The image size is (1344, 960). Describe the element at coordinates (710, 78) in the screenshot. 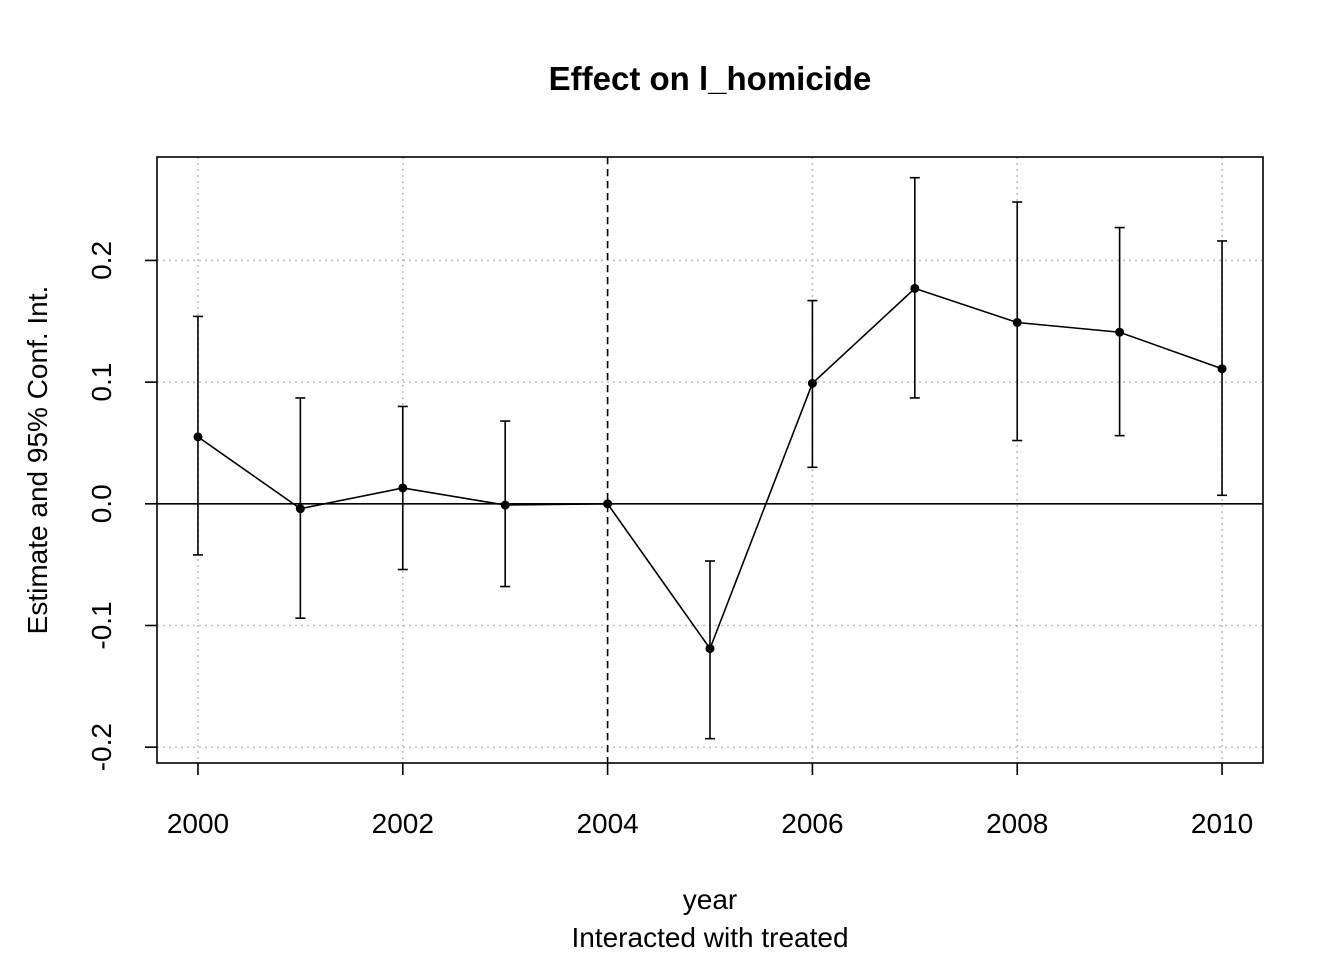

I see `chart-title: Effect on l_homicide` at that location.